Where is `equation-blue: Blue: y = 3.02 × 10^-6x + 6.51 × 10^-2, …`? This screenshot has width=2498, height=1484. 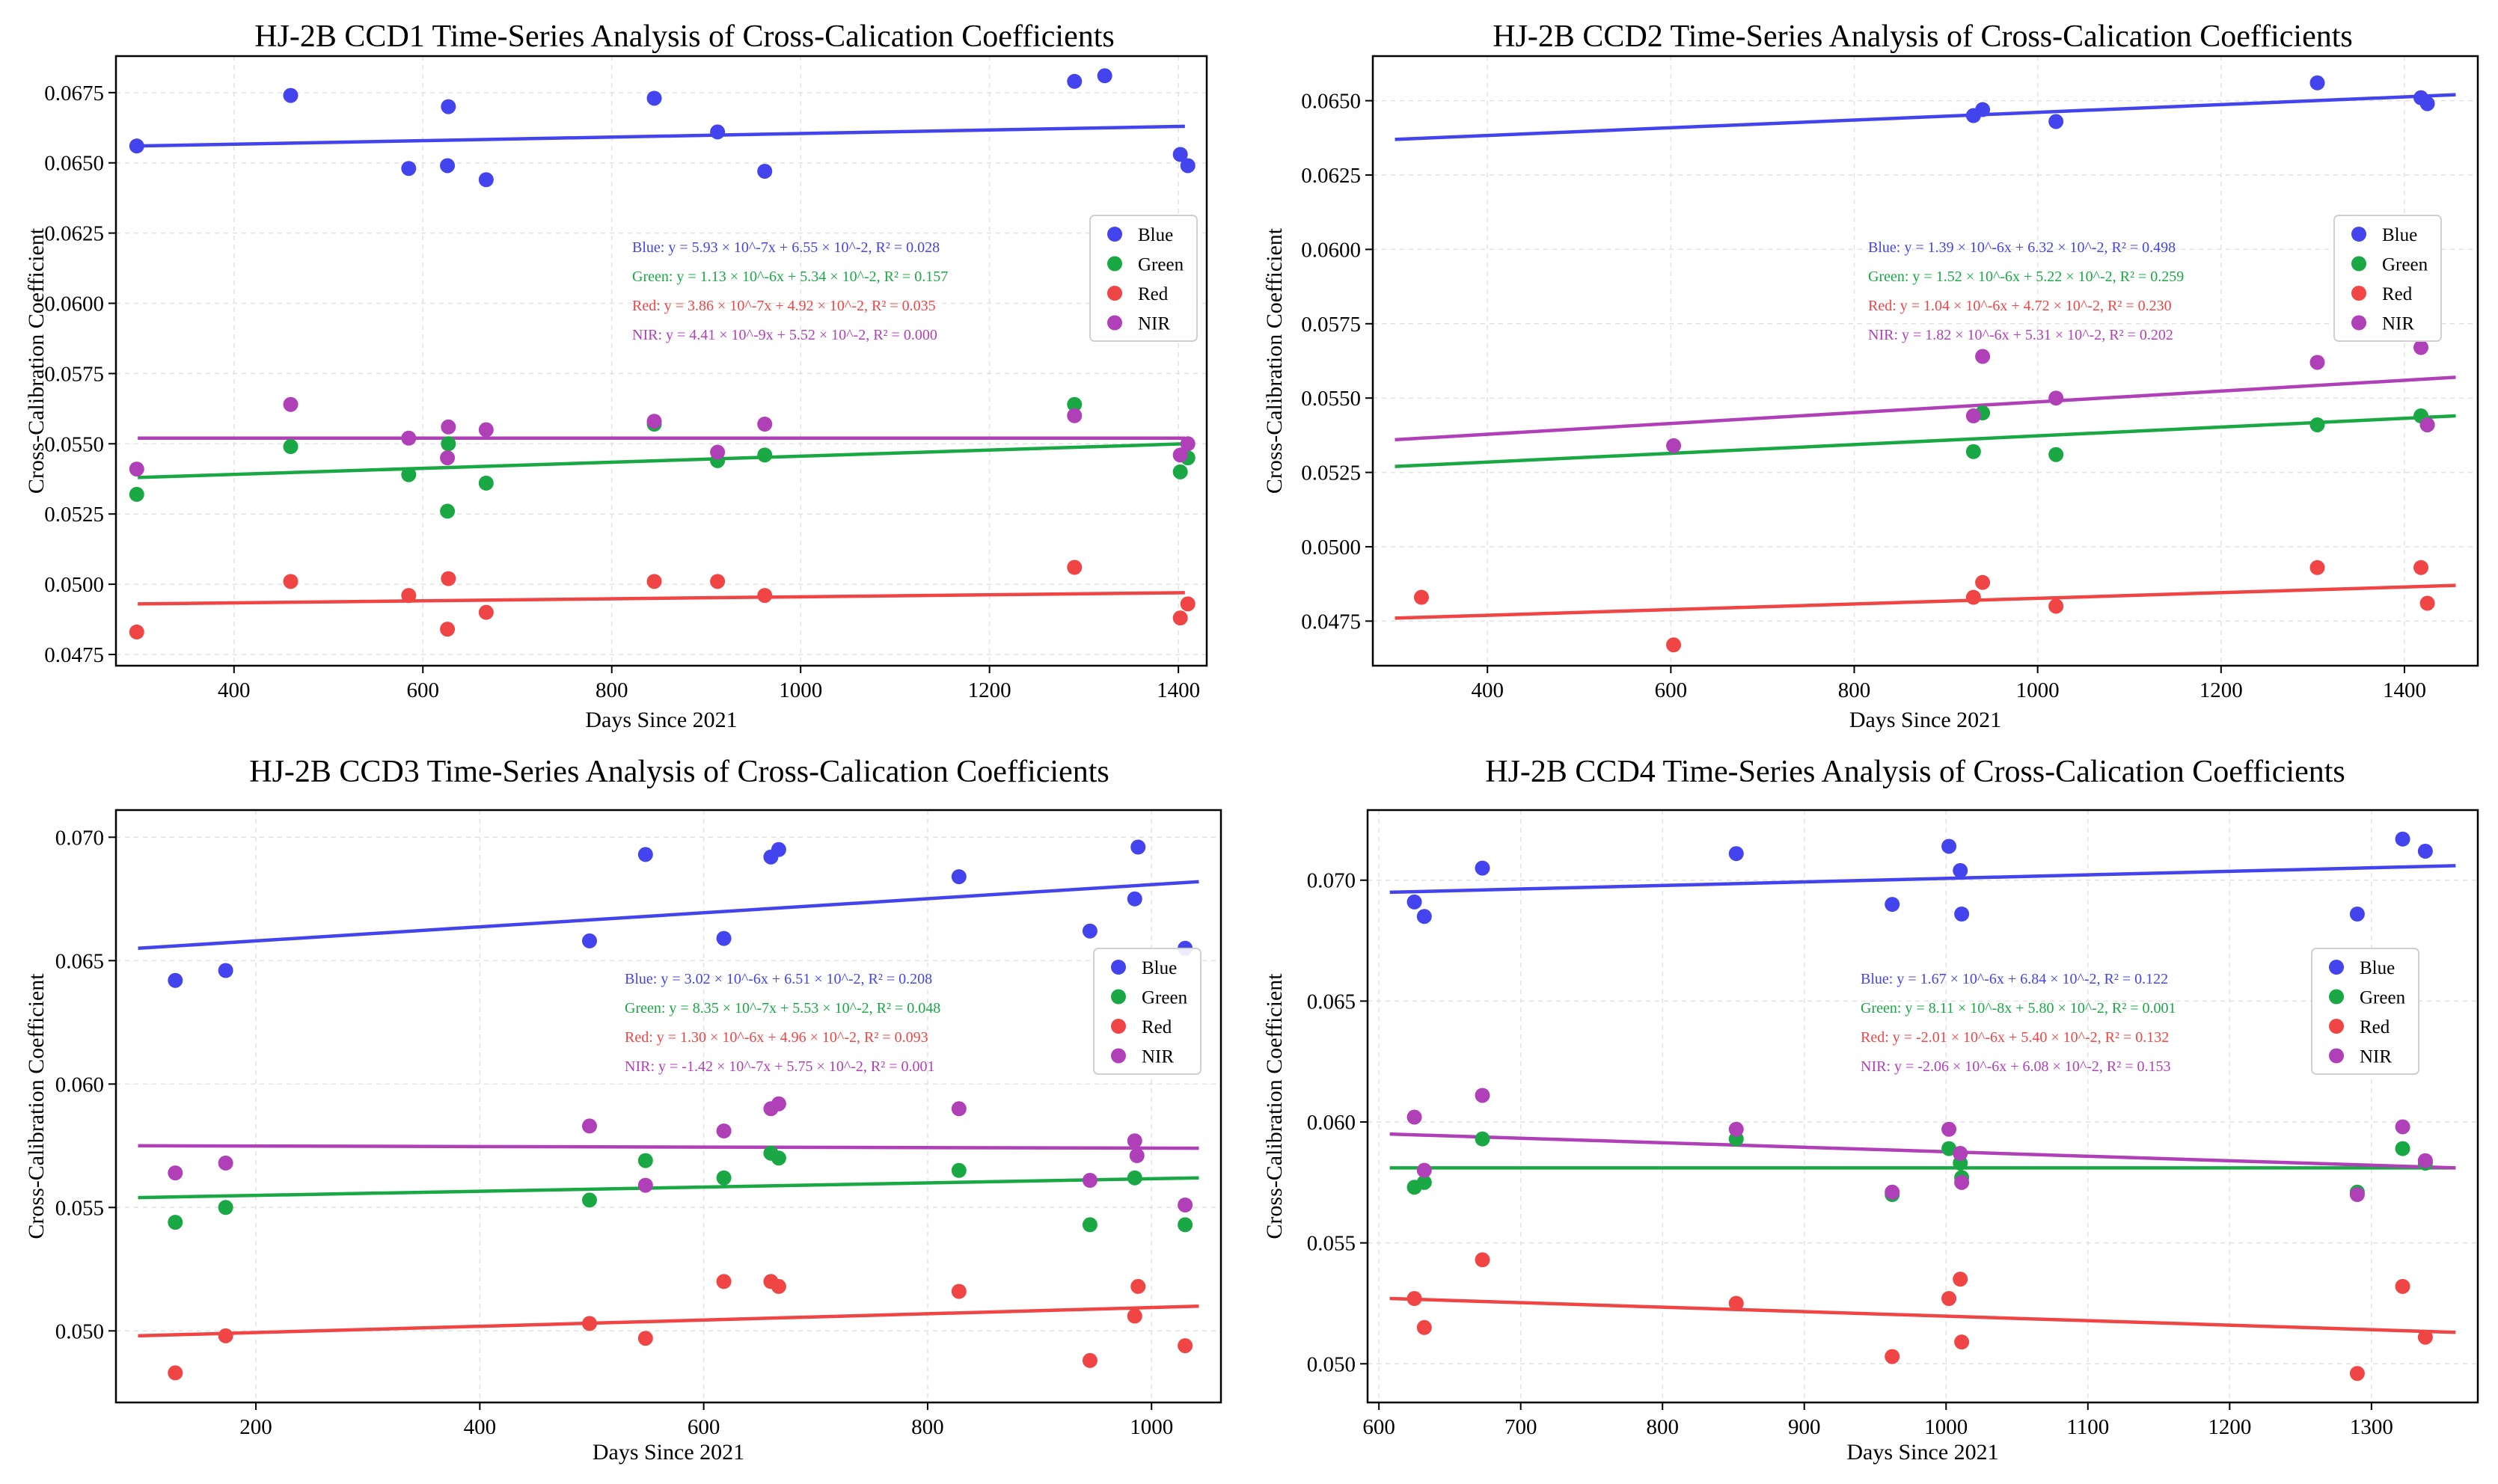 equation-blue: Blue: y = 3.02 × 10^-6x + 6.51 × 10^-2, … is located at coordinates (779, 979).